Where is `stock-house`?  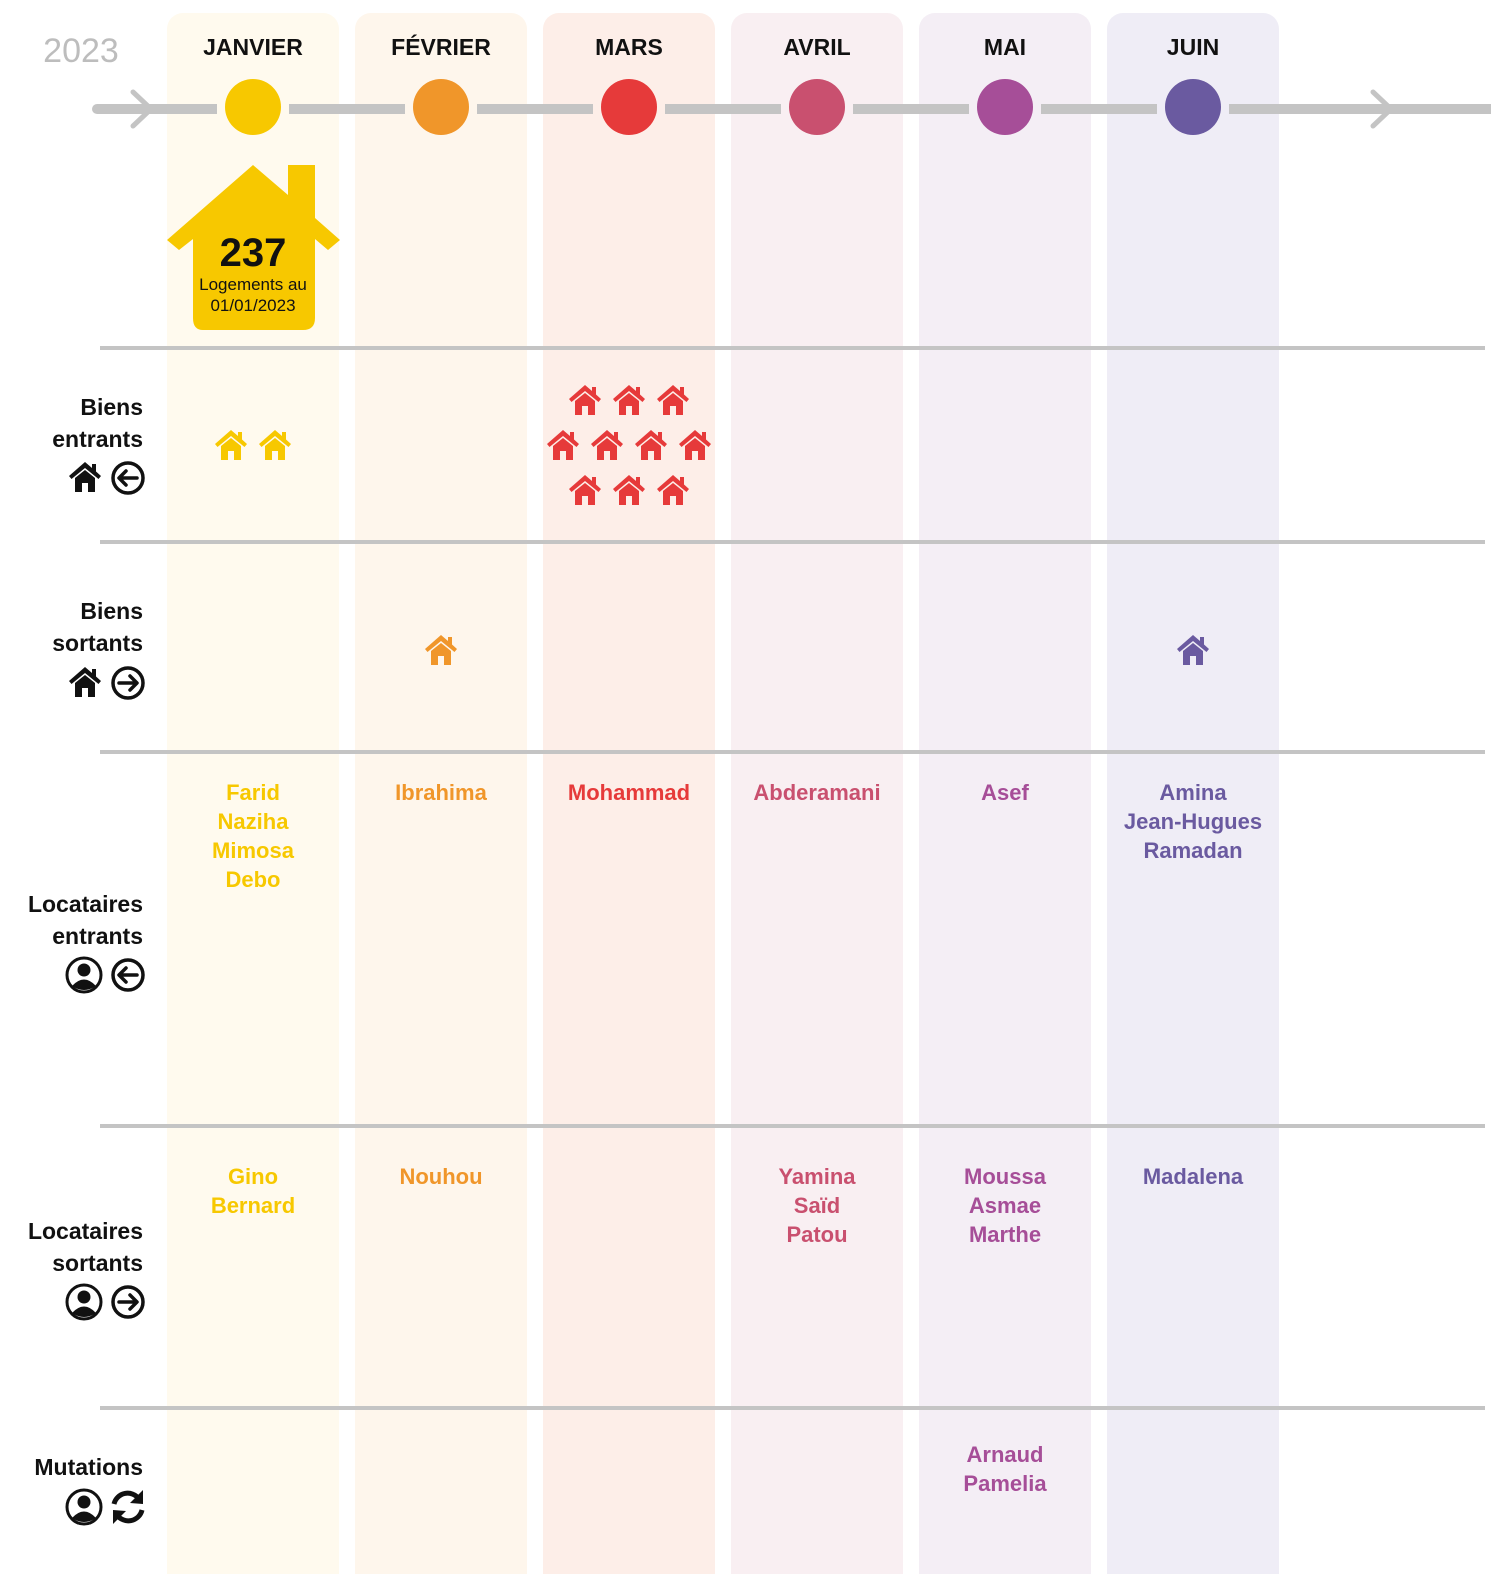 stock-house is located at coordinates (253, 247).